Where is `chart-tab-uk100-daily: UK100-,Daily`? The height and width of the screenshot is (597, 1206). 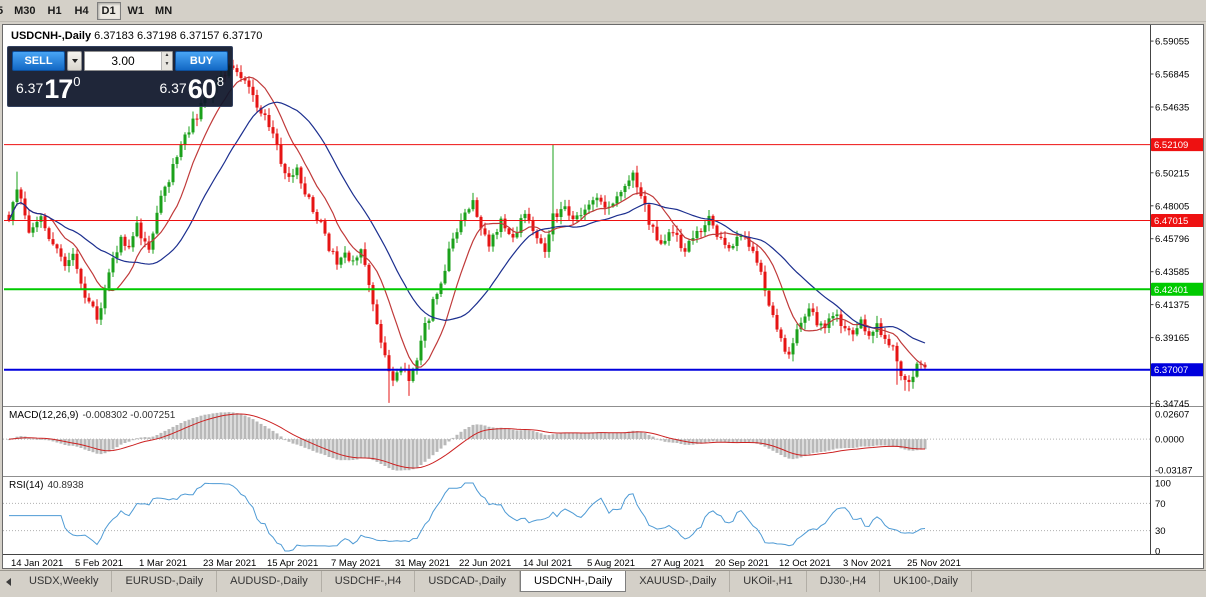 chart-tab-uk100-daily: UK100-,Daily is located at coordinates (926, 581).